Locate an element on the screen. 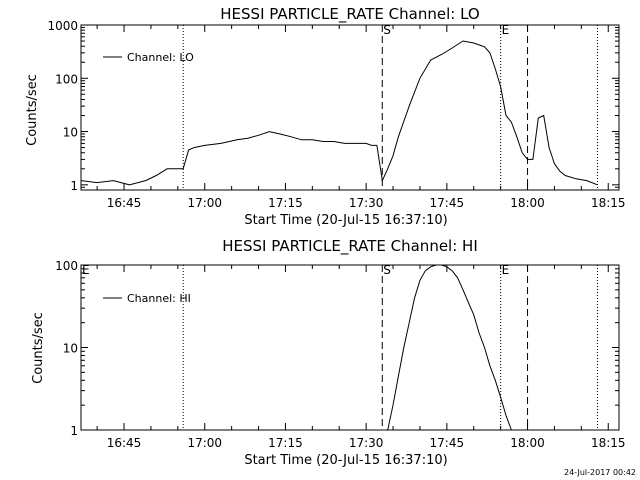 The width and height of the screenshot is (640, 480). legend: Channel: LO is located at coordinates (148, 57).